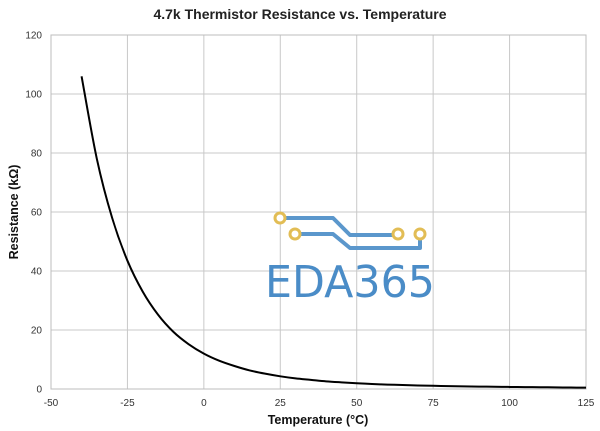  Describe the element at coordinates (127, 403) in the screenshot. I see `x-tick-label: -25` at that location.